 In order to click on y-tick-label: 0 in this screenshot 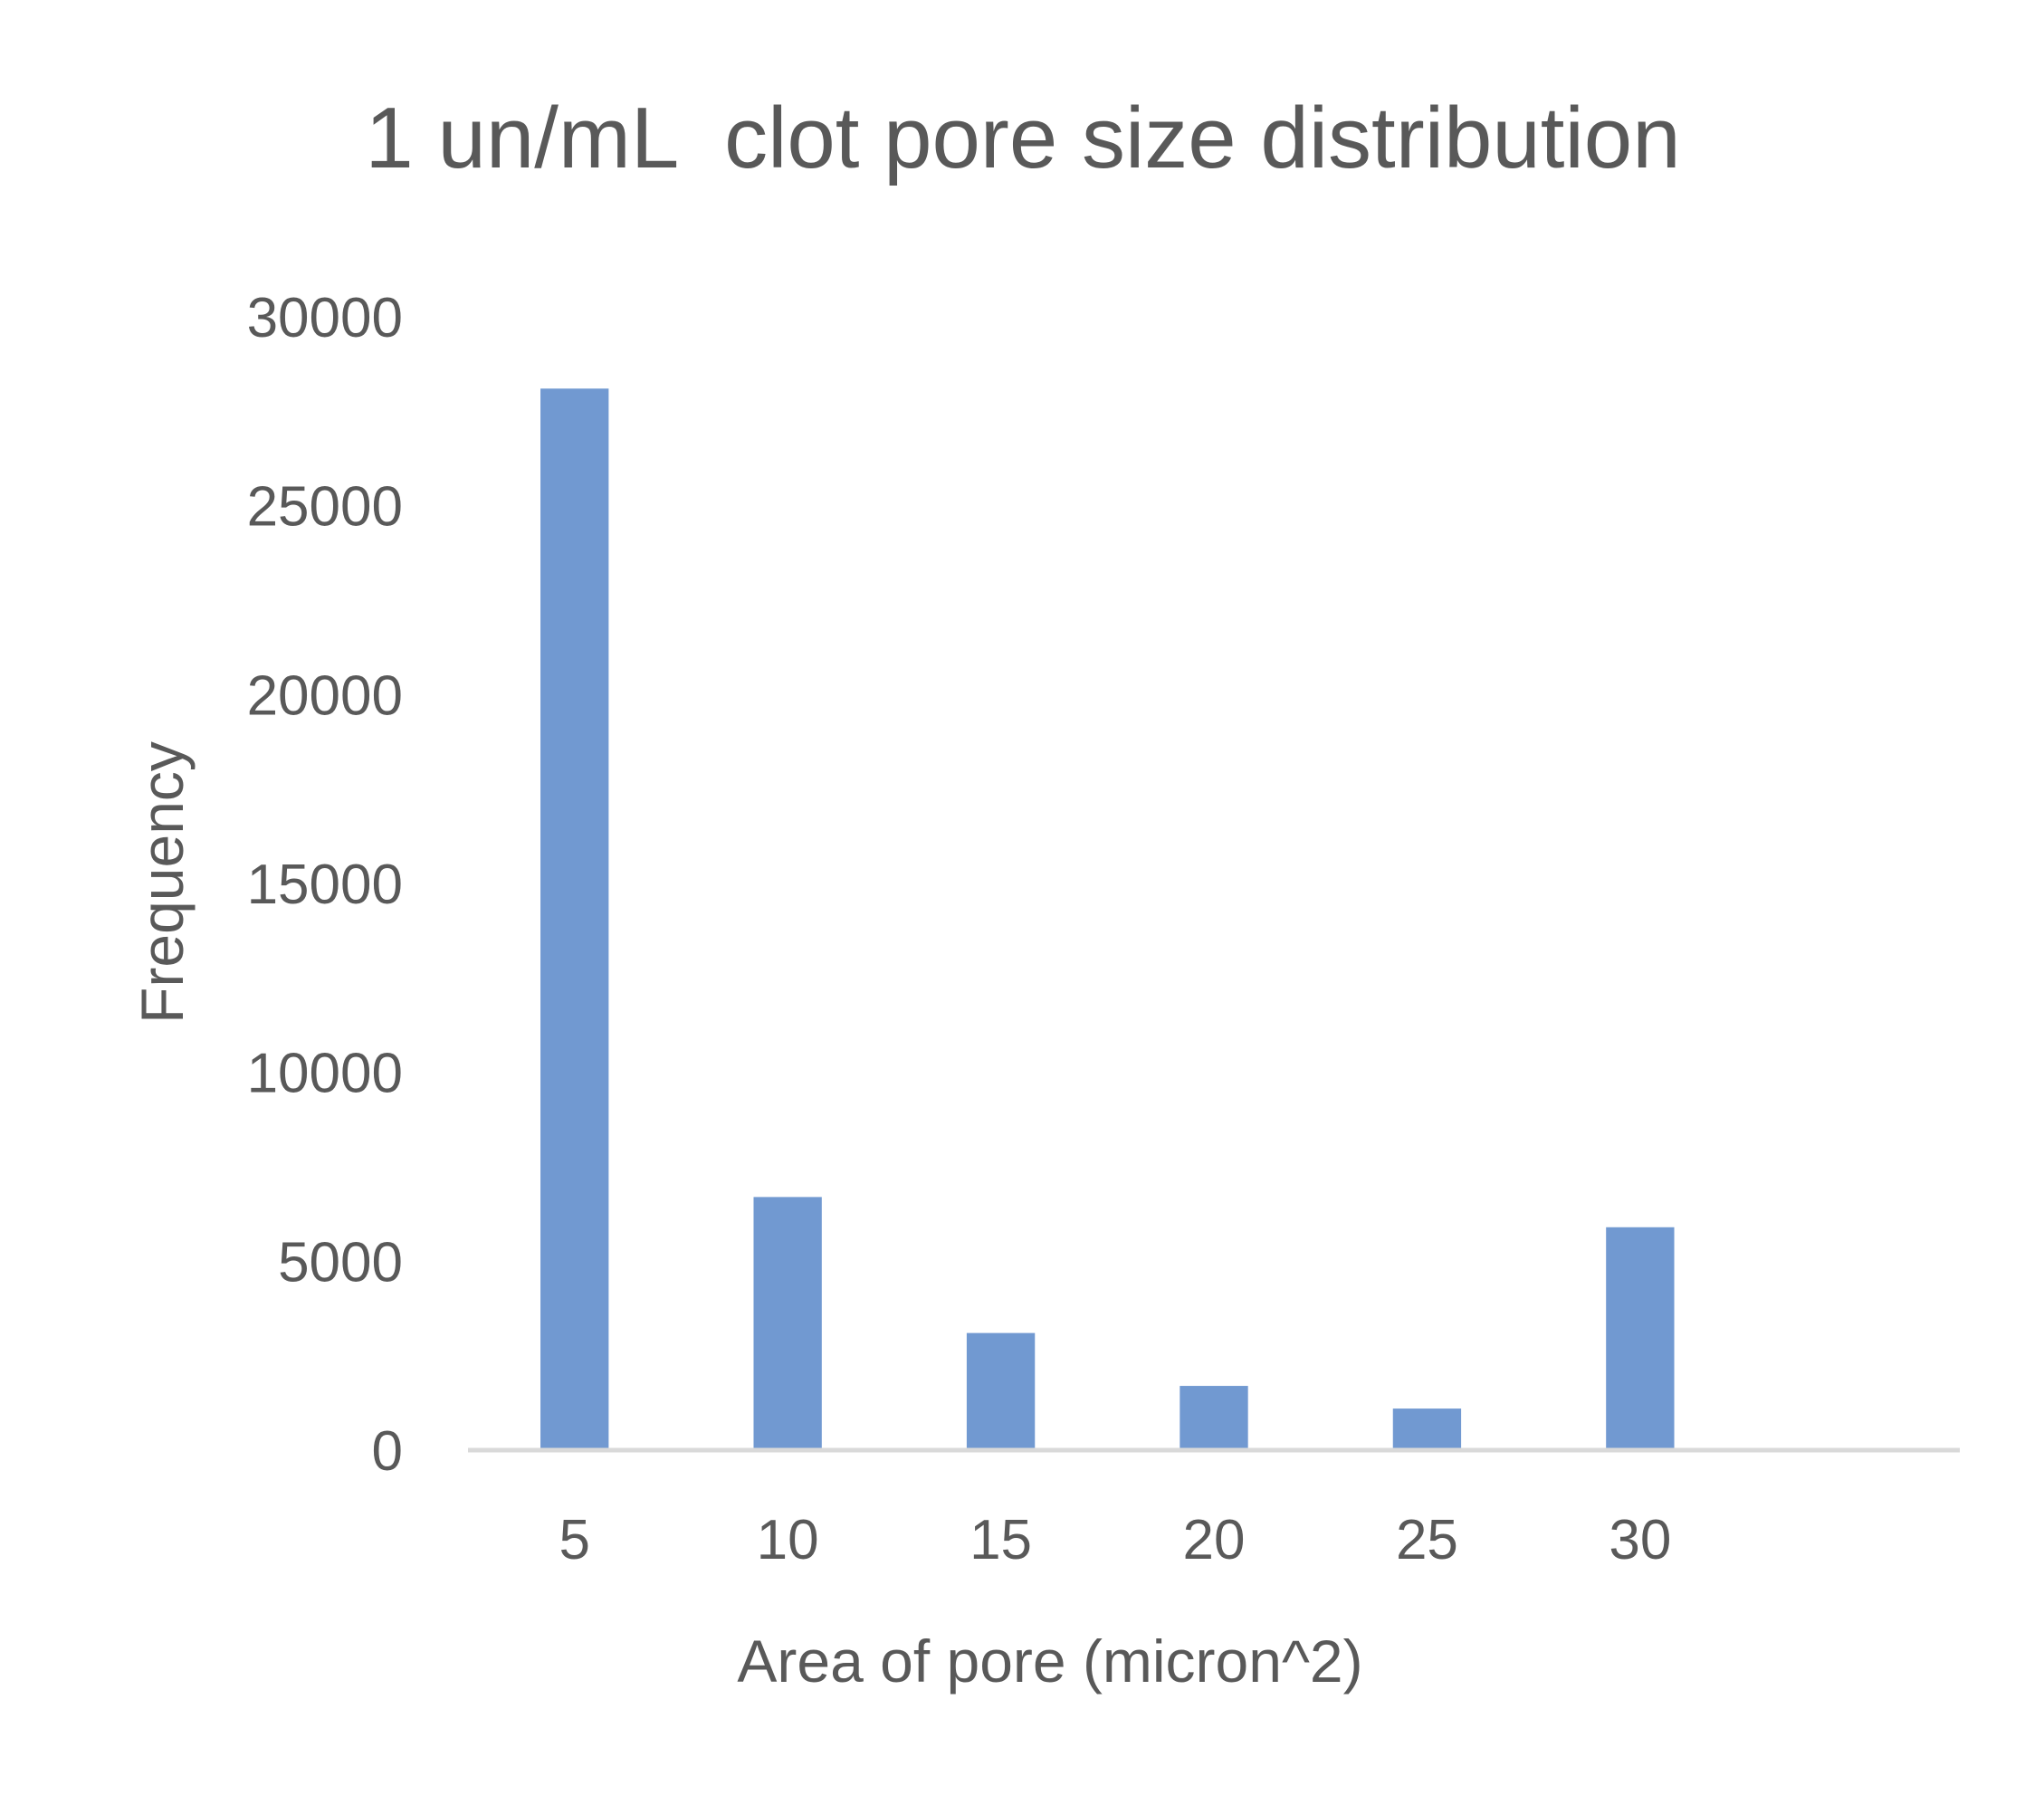, I will do `click(387, 1451)`.